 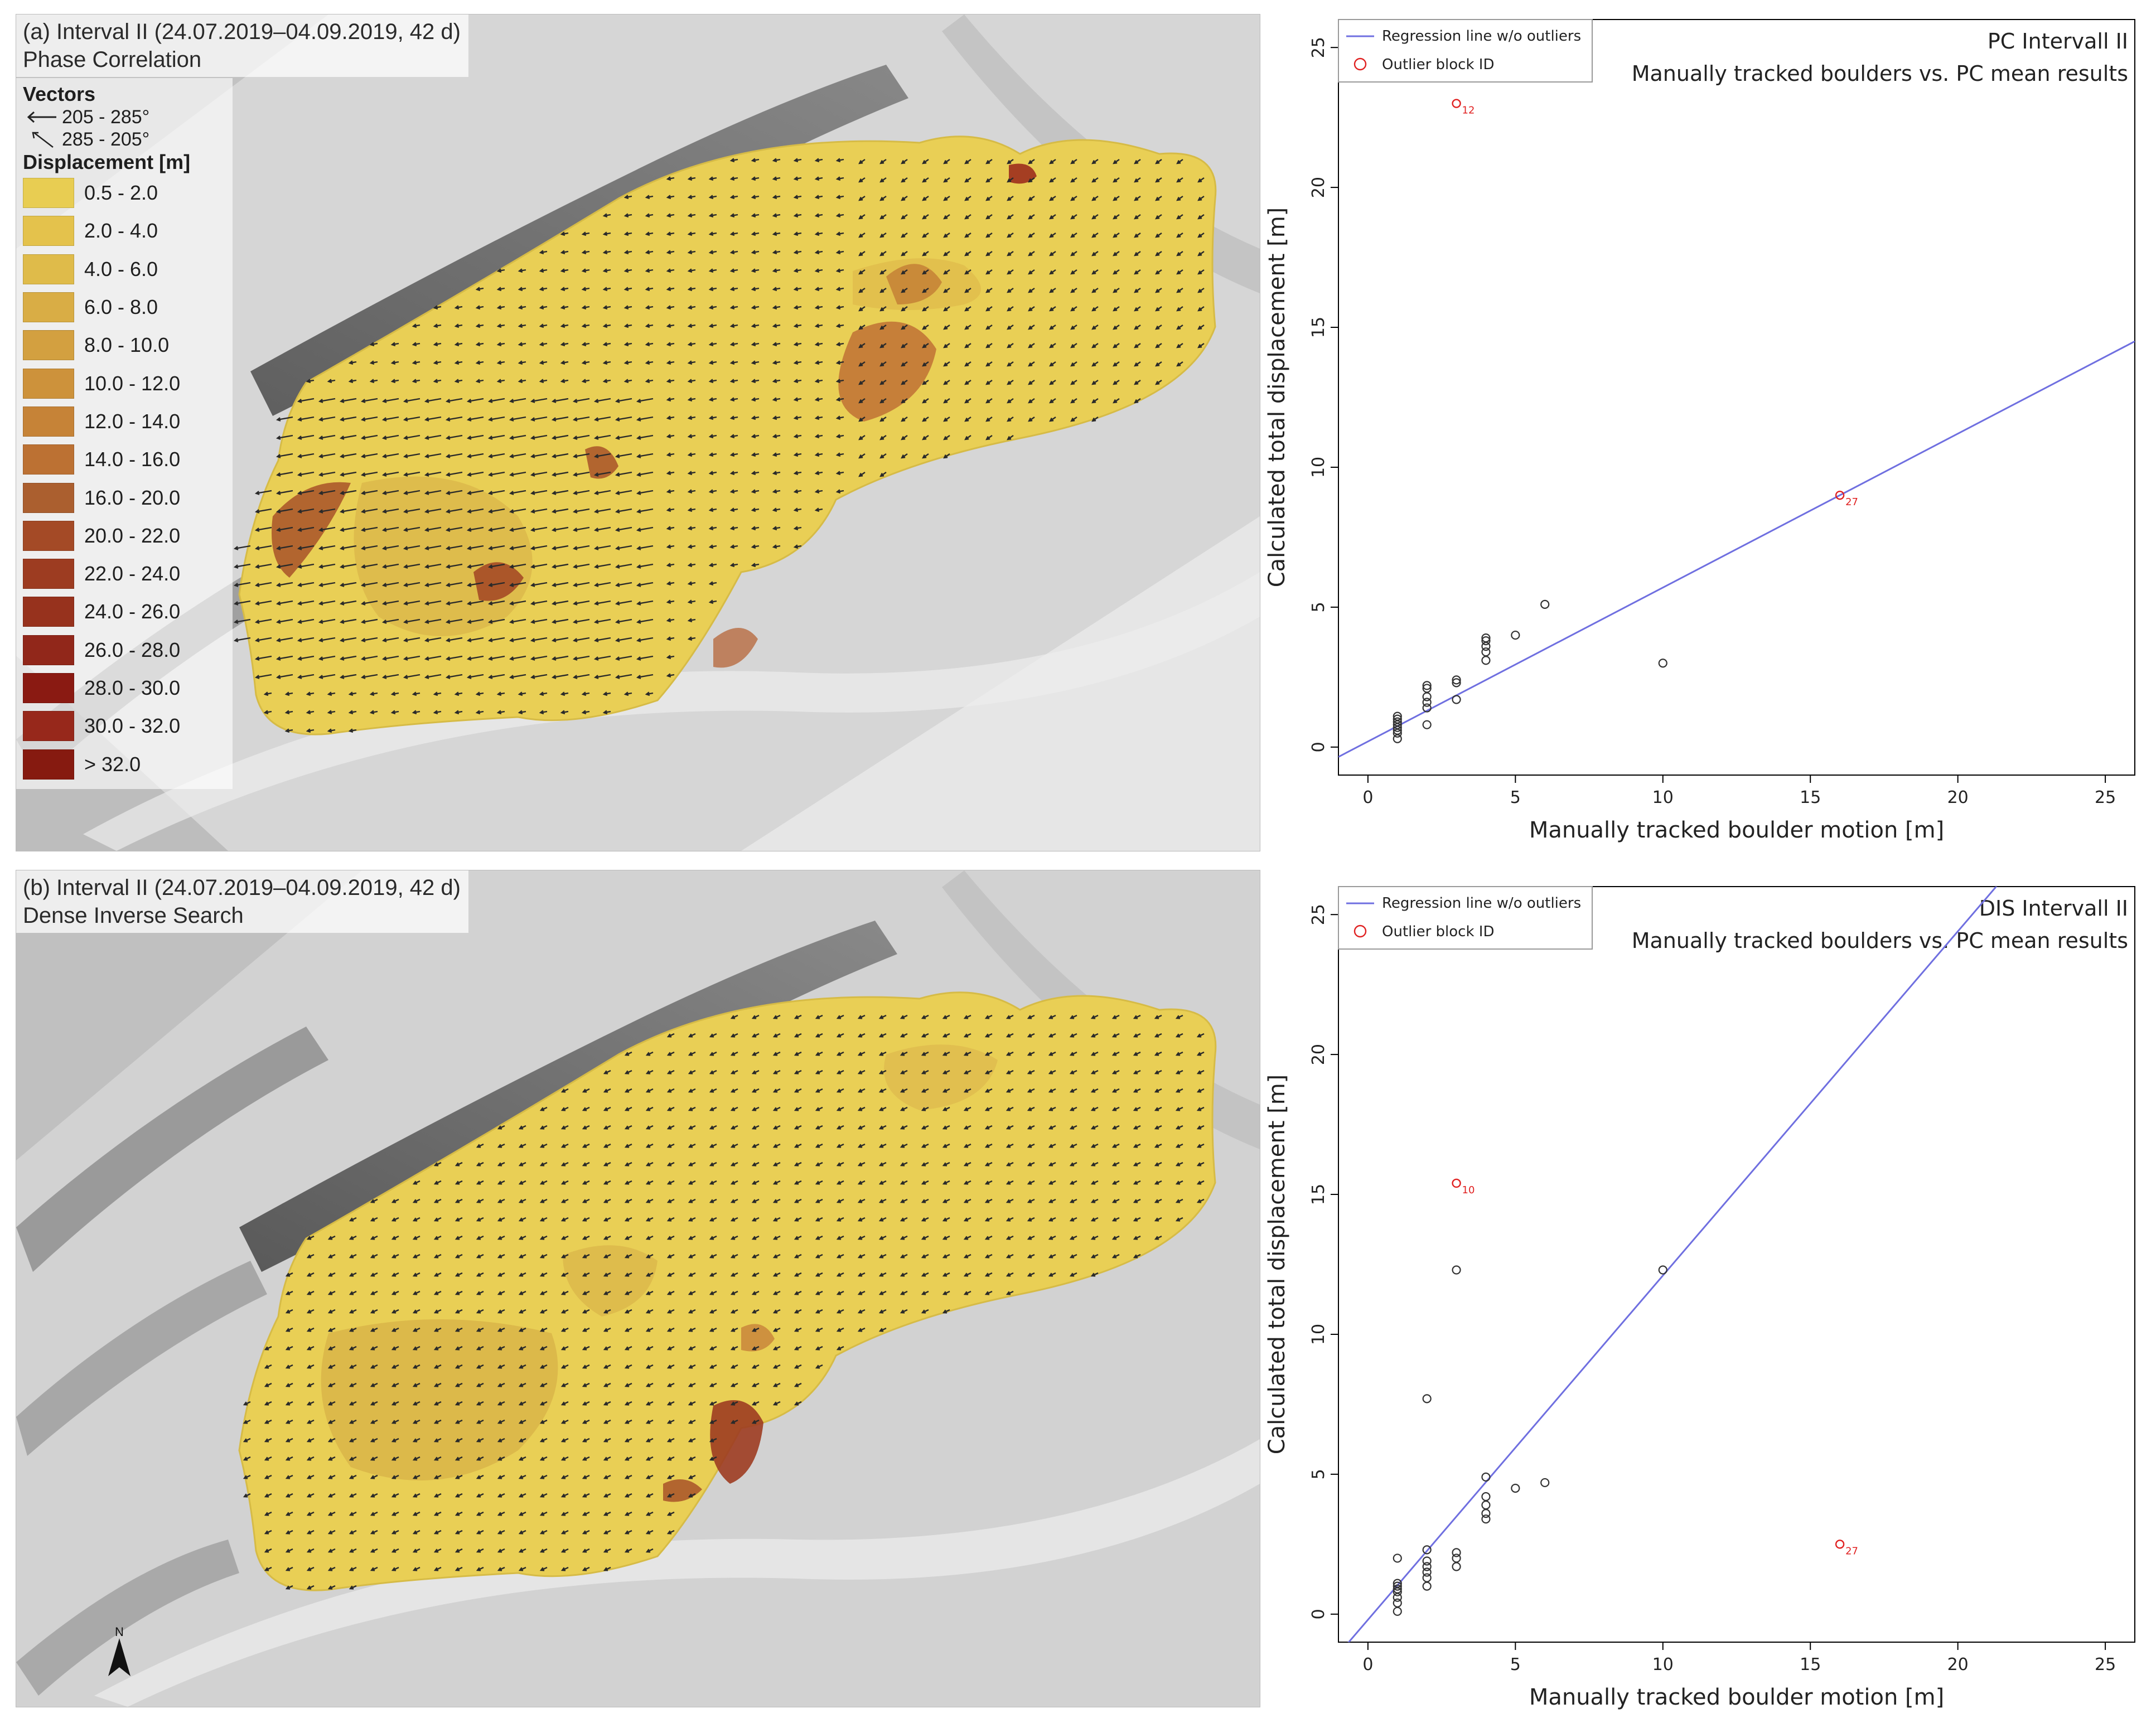 I want to click on data-point, so click(x=1662, y=663).